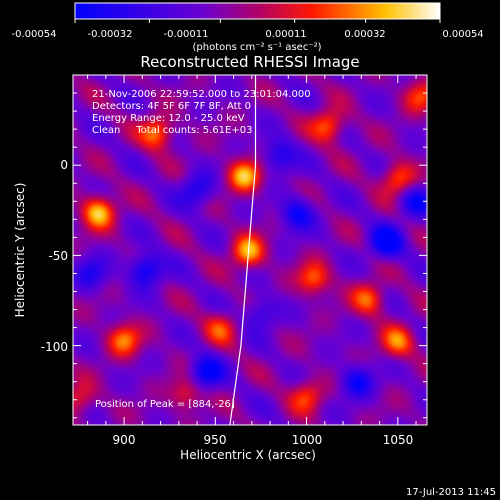 The height and width of the screenshot is (500, 500). What do you see at coordinates (398, 440) in the screenshot?
I see `x-tick-label: 1050` at bounding box center [398, 440].